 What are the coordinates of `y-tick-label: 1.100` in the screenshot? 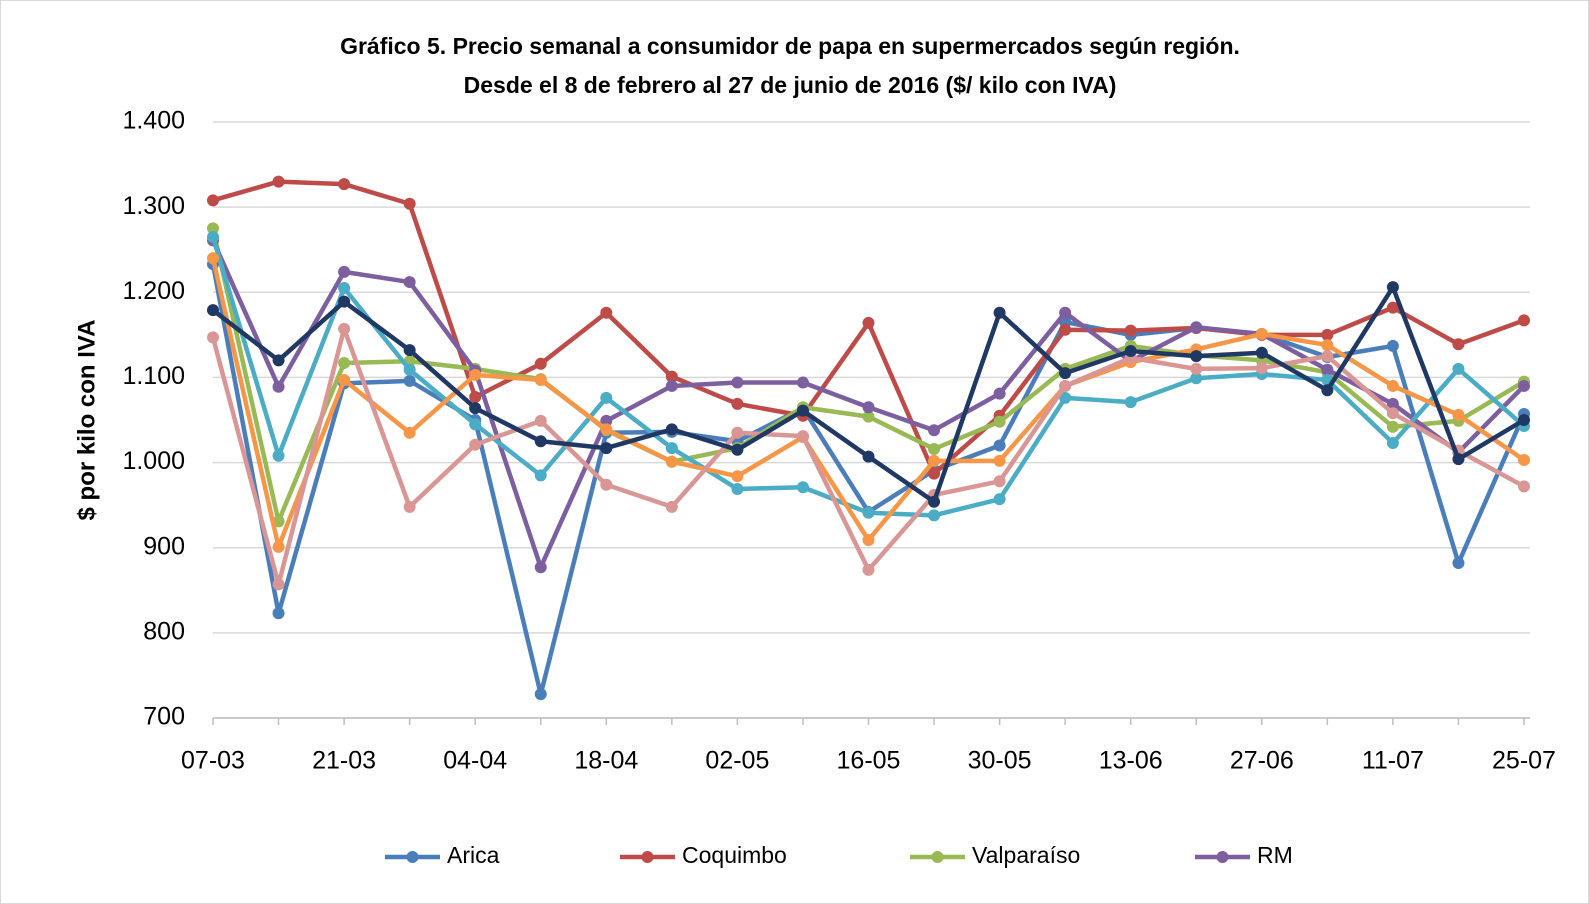 It's located at (153, 376).